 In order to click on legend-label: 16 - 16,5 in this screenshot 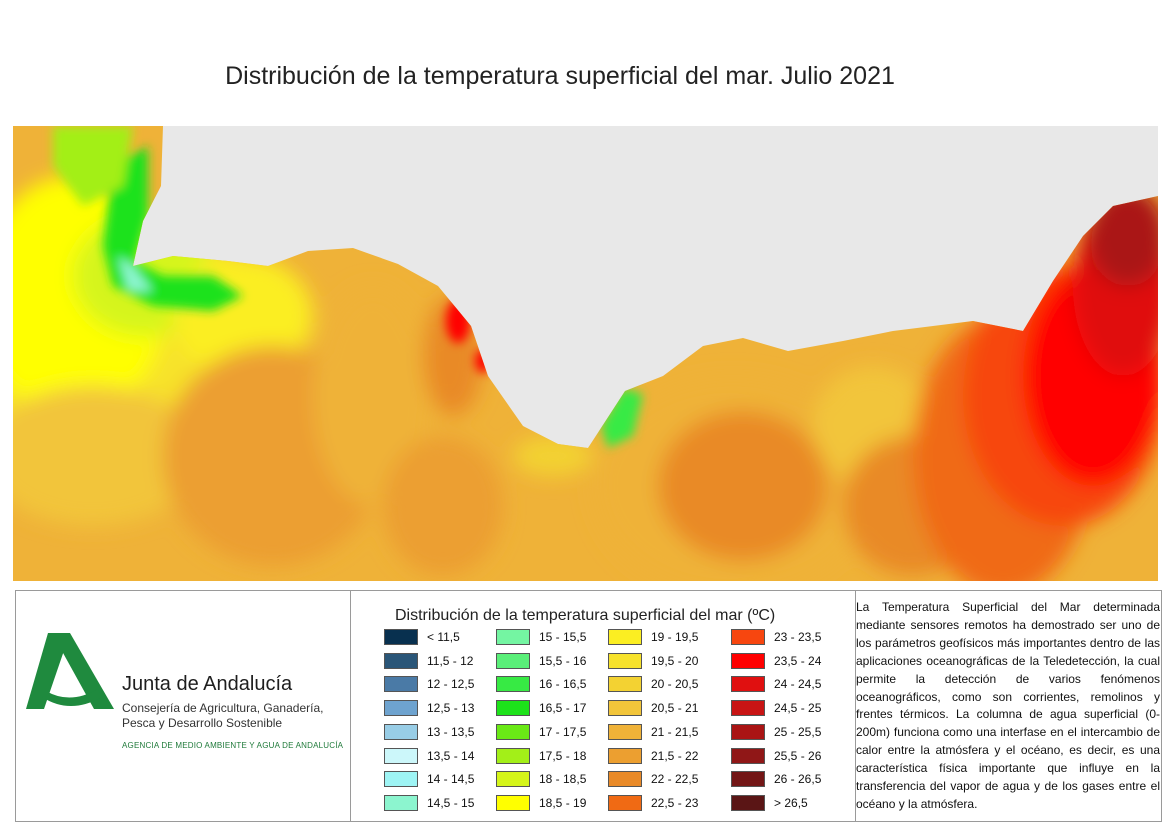, I will do `click(563, 684)`.